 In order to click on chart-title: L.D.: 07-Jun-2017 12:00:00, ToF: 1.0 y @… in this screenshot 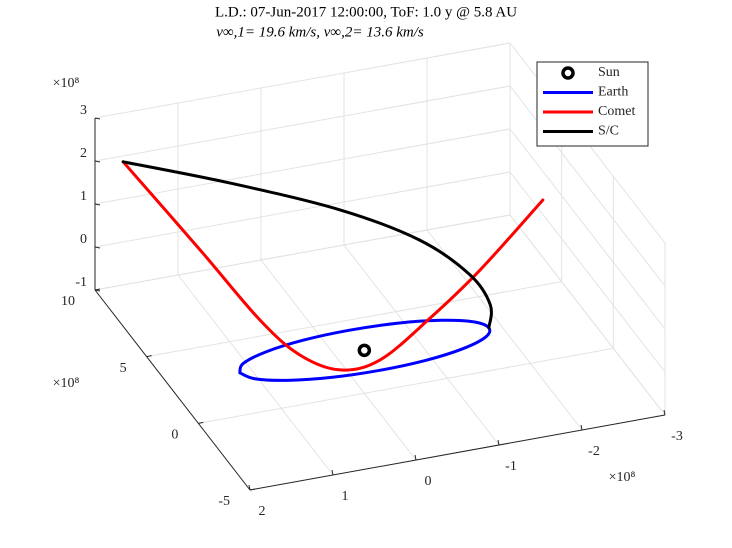, I will do `click(366, 12)`.